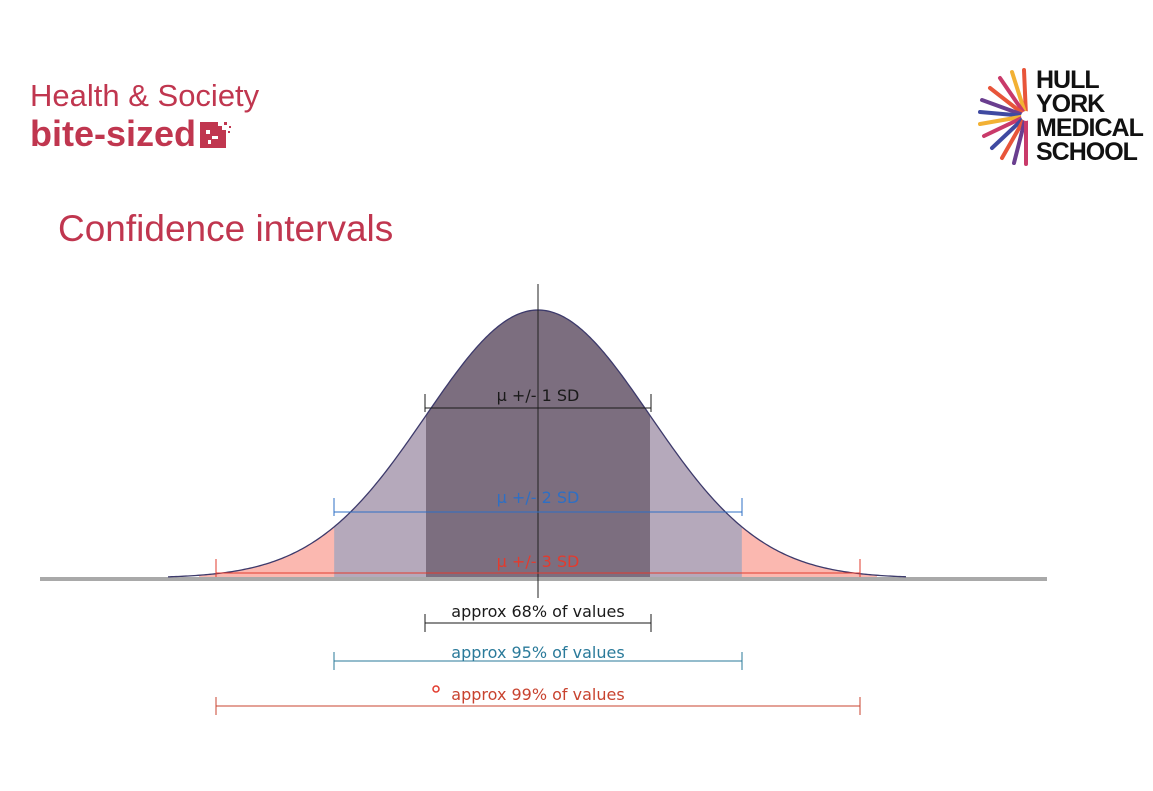  I want to click on band-lines: μ +/- 1 SD μ +/- 2 SD μ +/- 3 SD, so click(538, 481).